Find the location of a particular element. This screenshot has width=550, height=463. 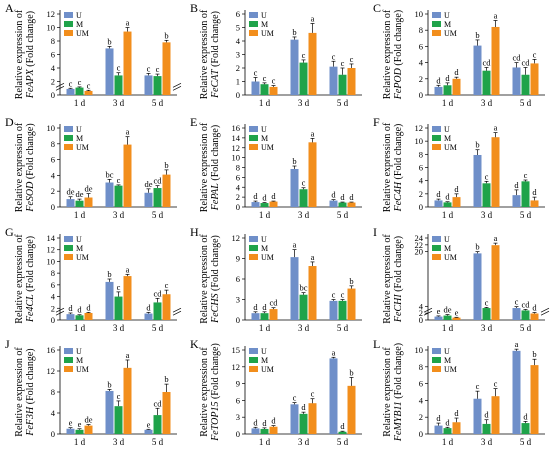

significance-letter: e is located at coordinates (71, 423).